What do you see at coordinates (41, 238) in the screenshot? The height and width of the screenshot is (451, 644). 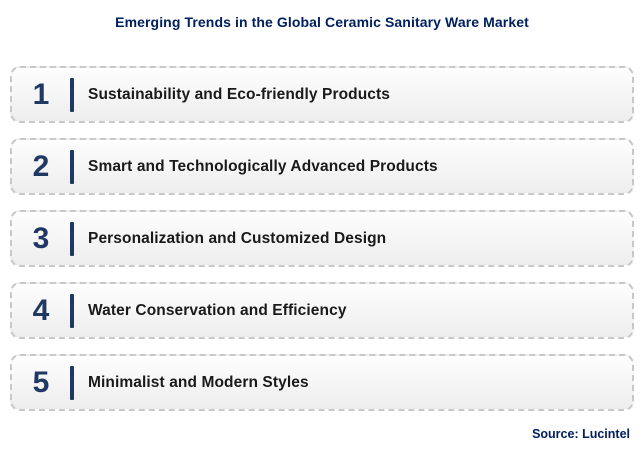 I see `trend-number: 3` at bounding box center [41, 238].